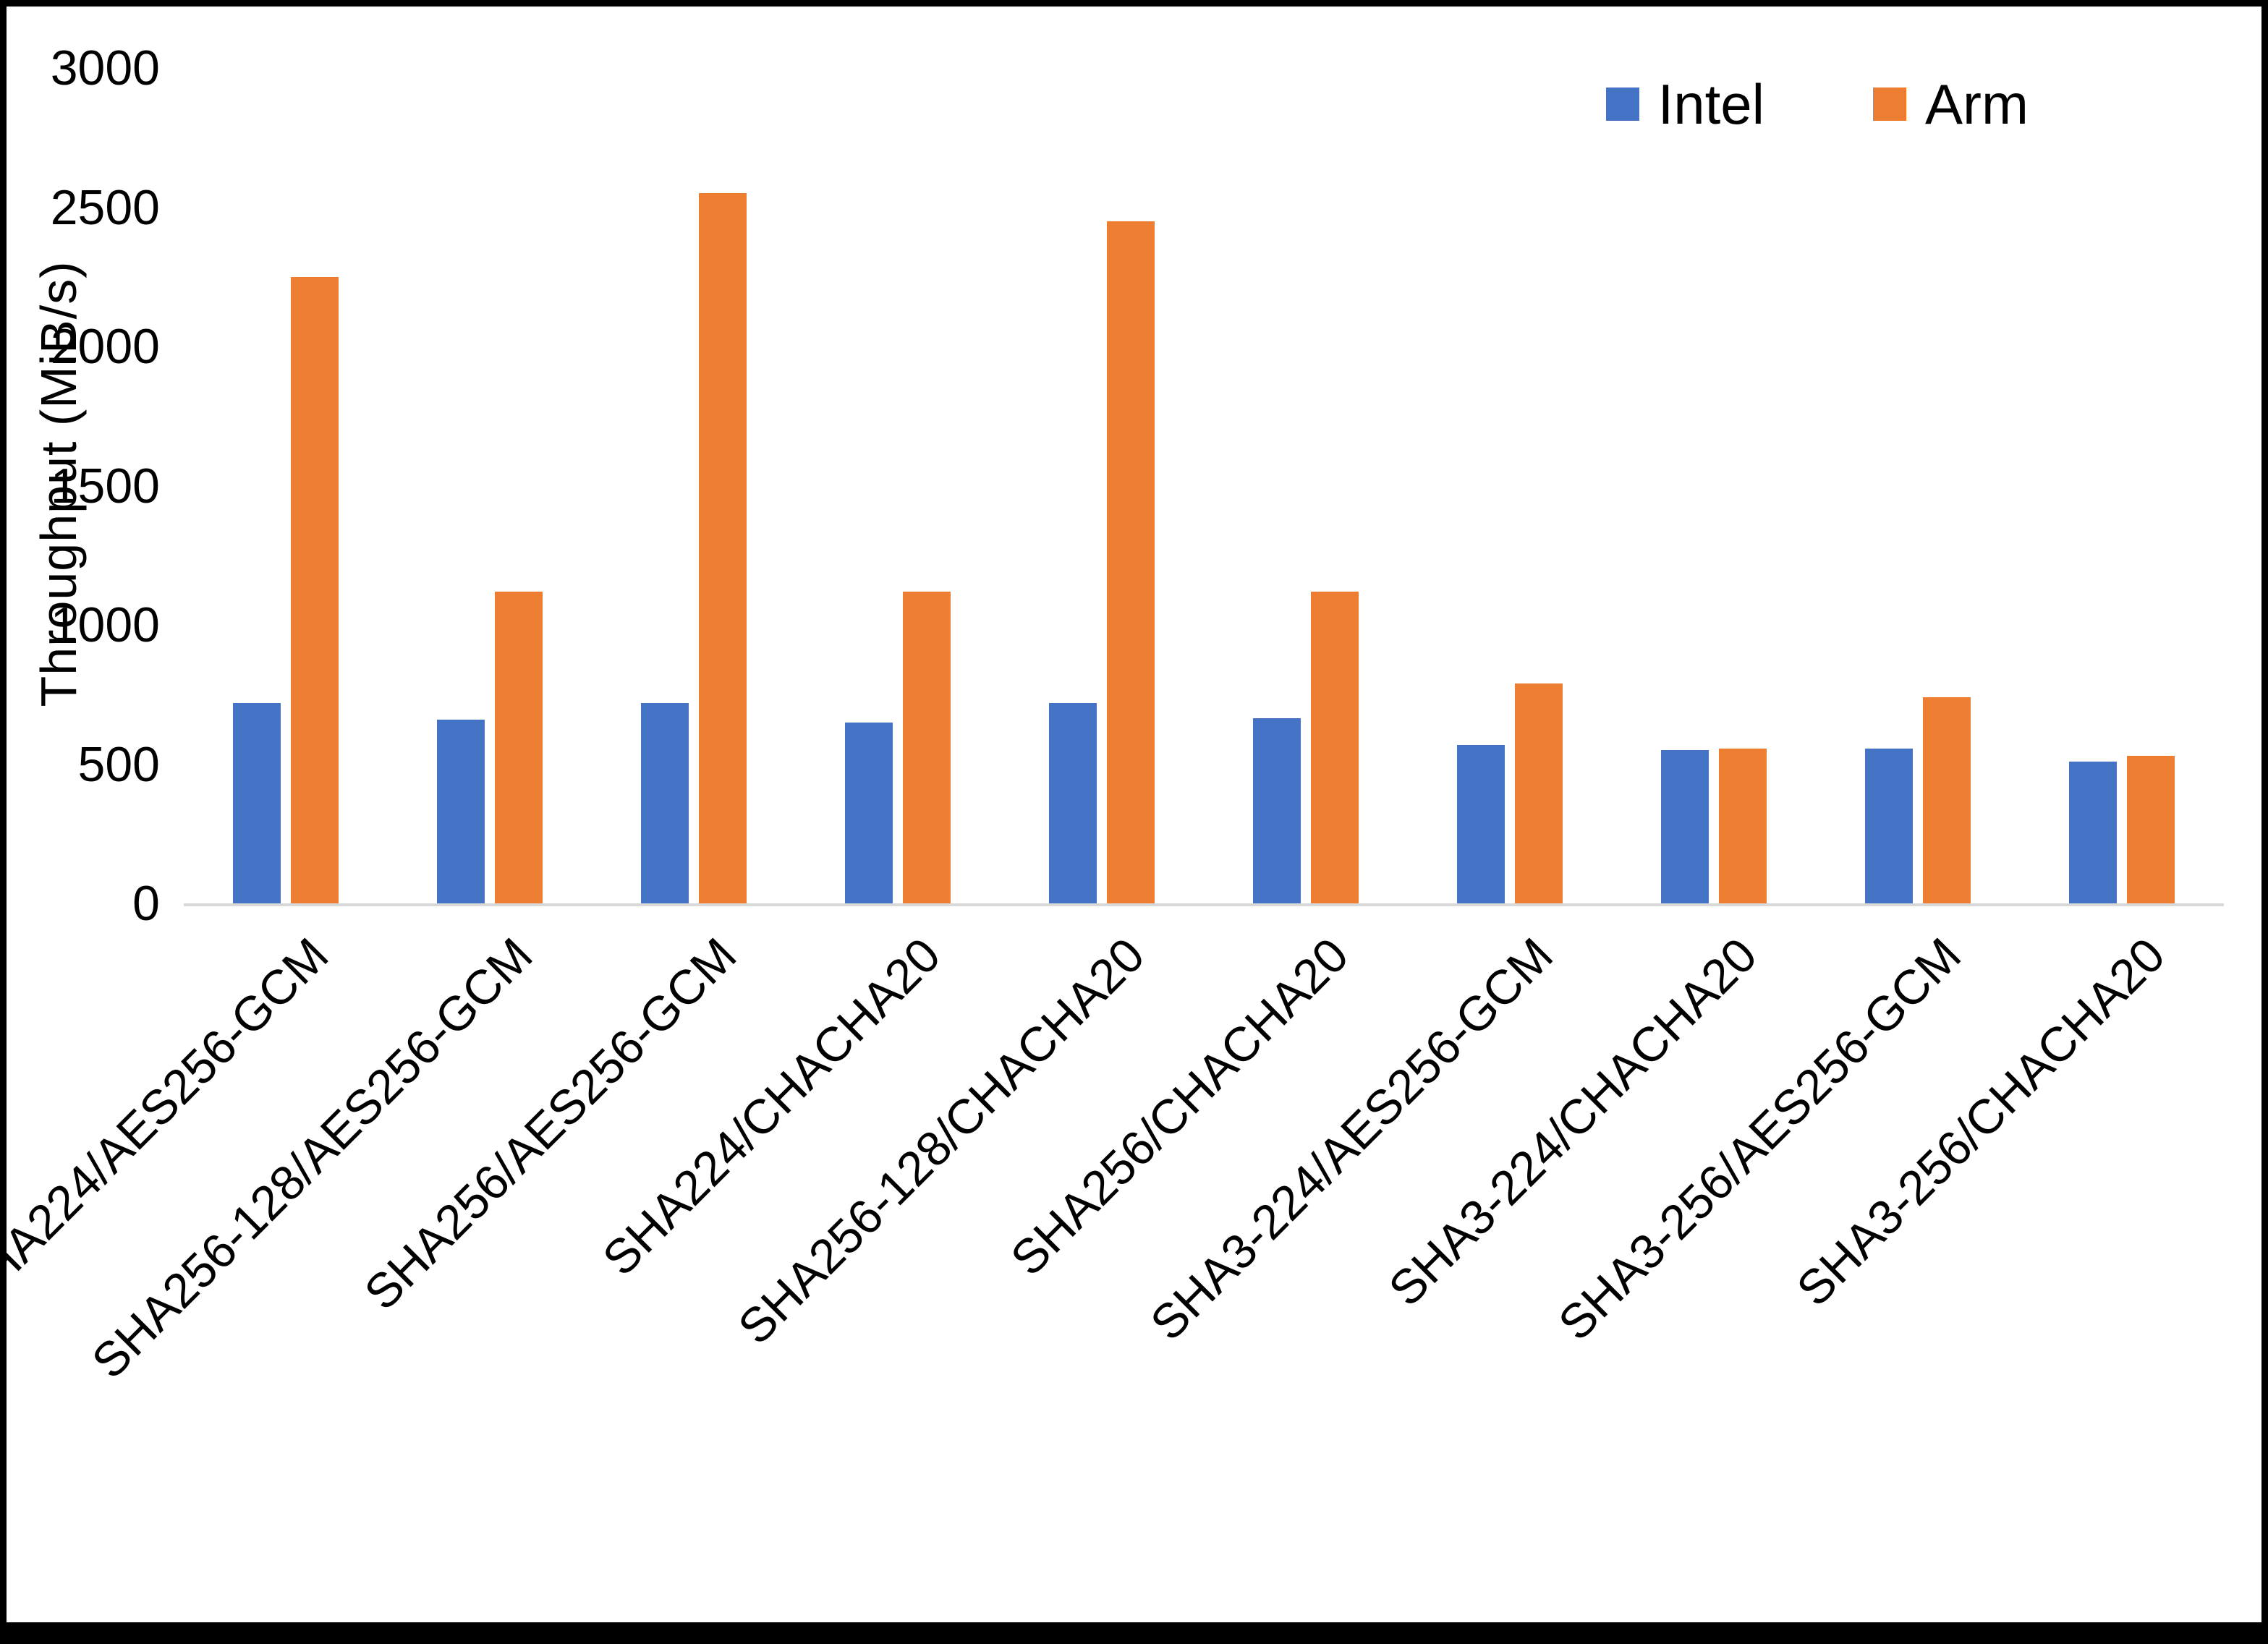  What do you see at coordinates (1572, 1122) in the screenshot?
I see `x-axis-label: SHA3-224/CHACHA20` at bounding box center [1572, 1122].